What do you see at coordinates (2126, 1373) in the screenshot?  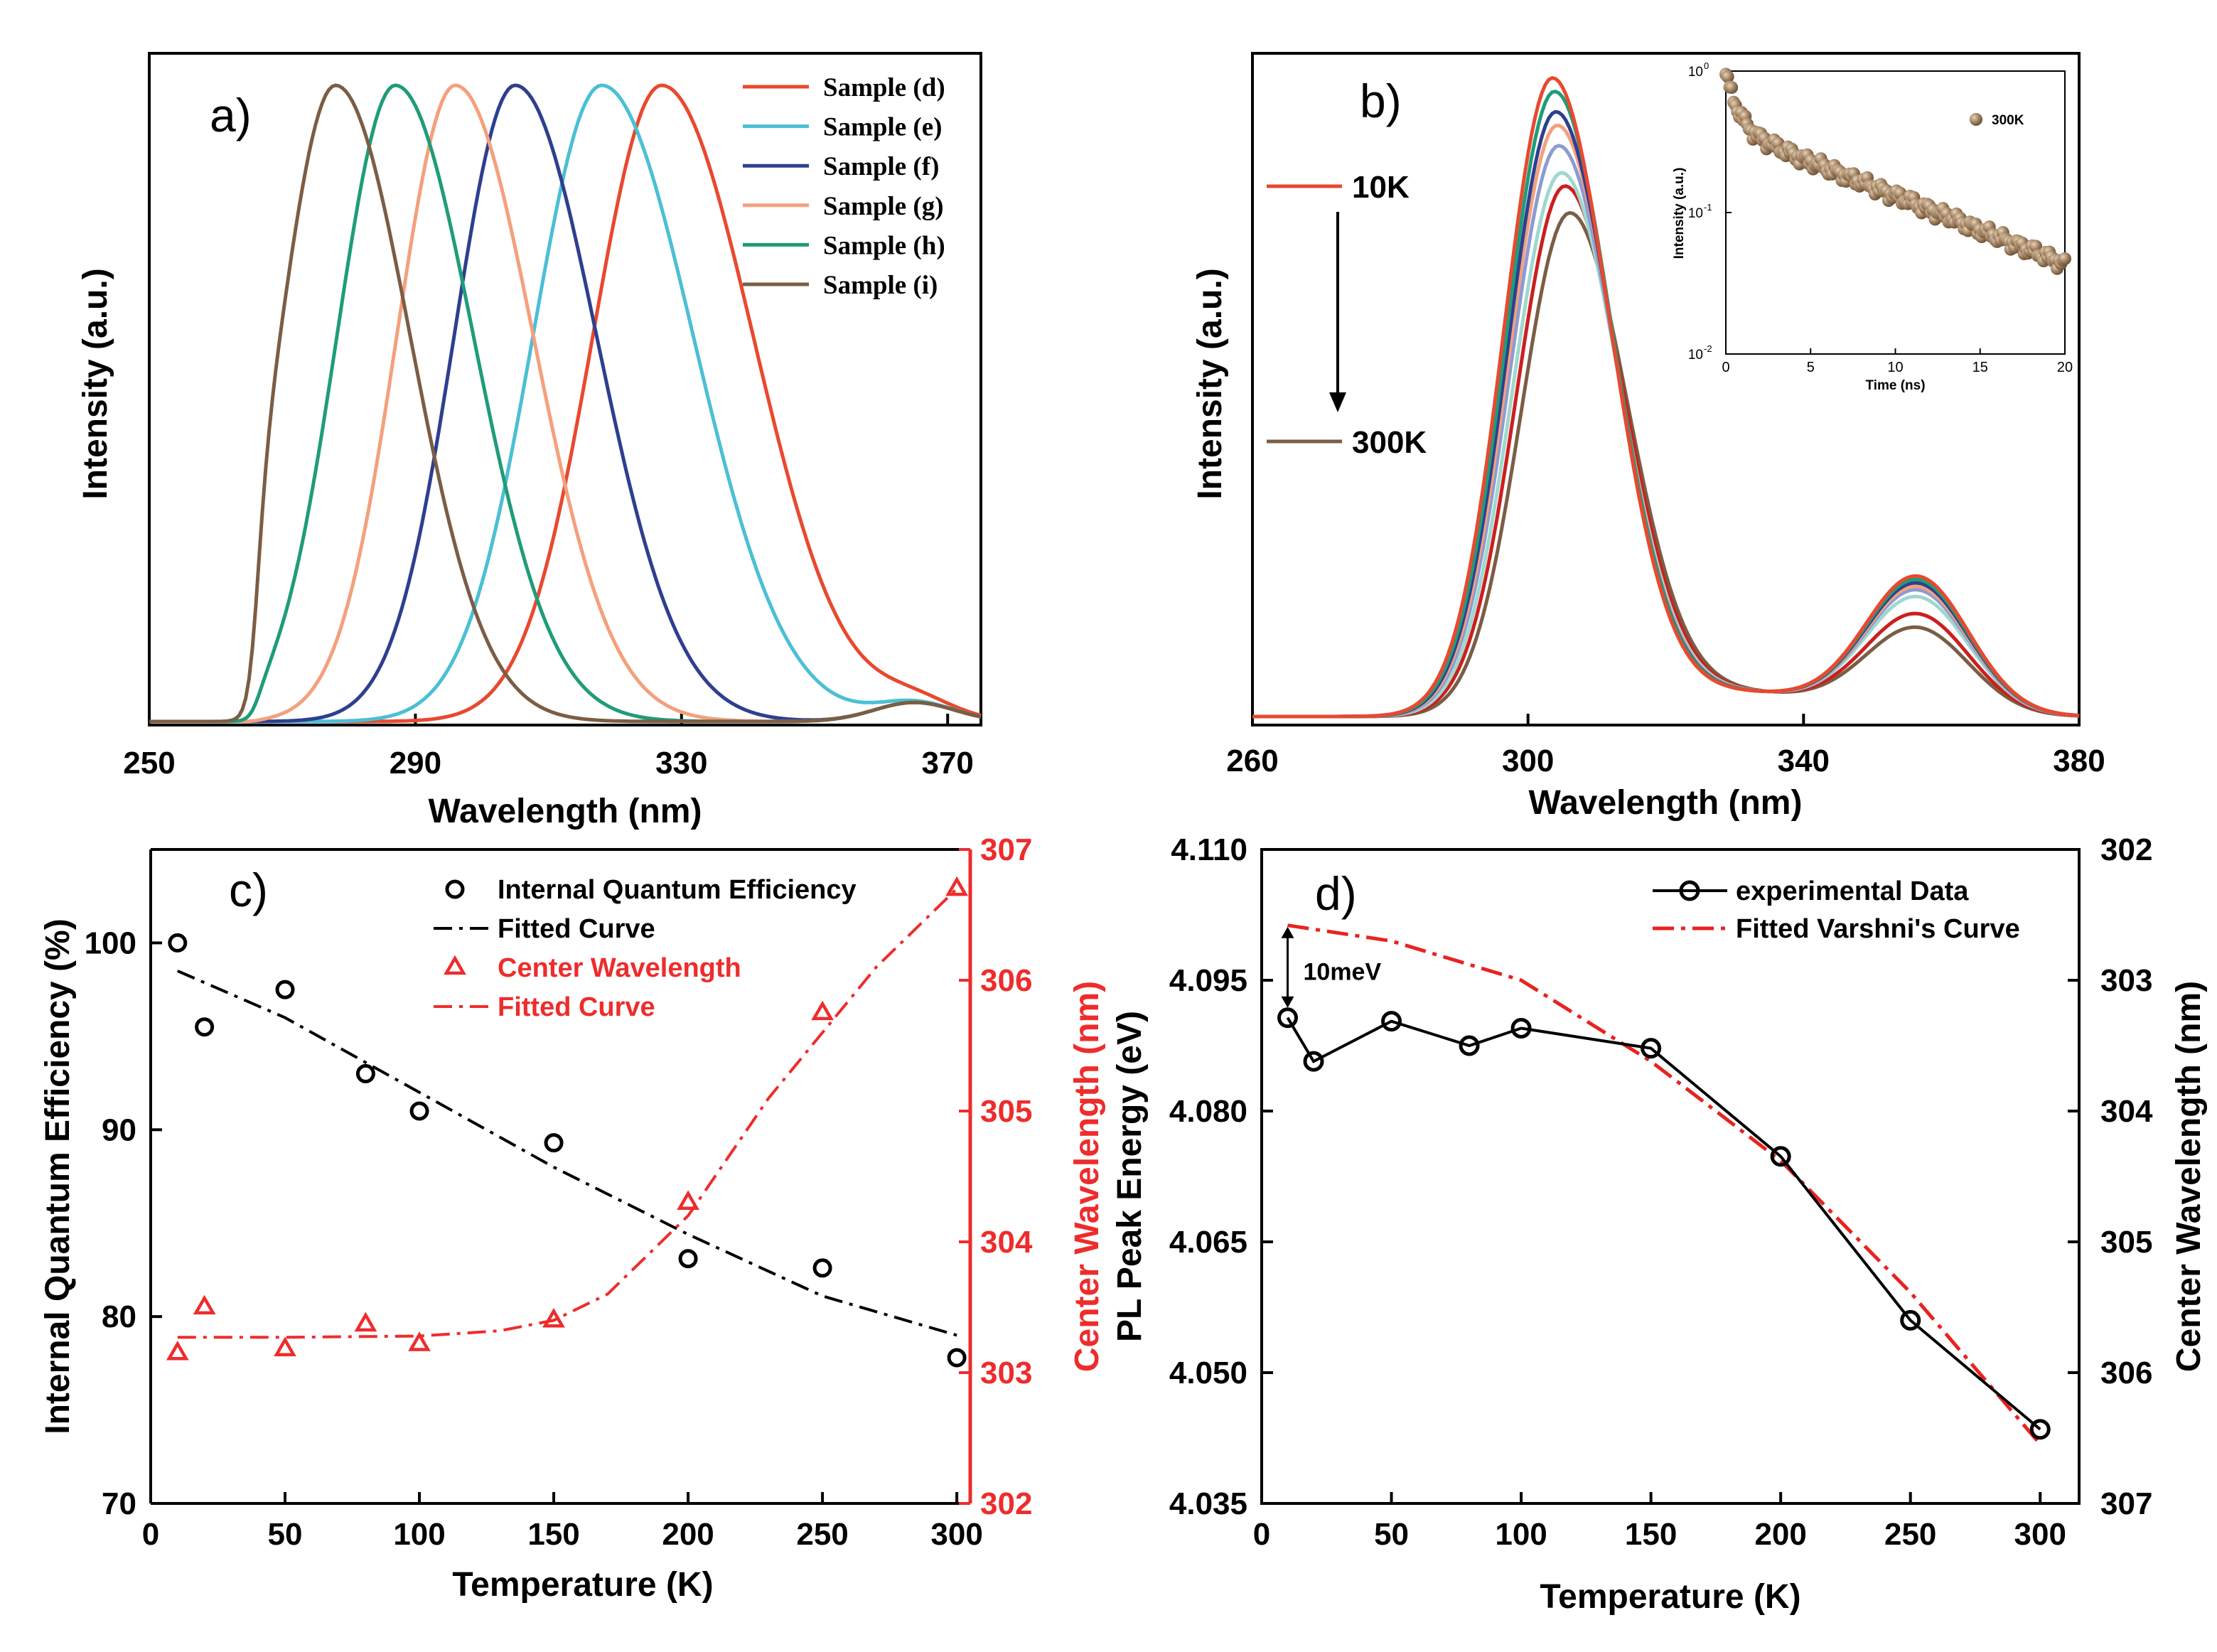 I see `y2-tick-label-d: 306` at bounding box center [2126, 1373].